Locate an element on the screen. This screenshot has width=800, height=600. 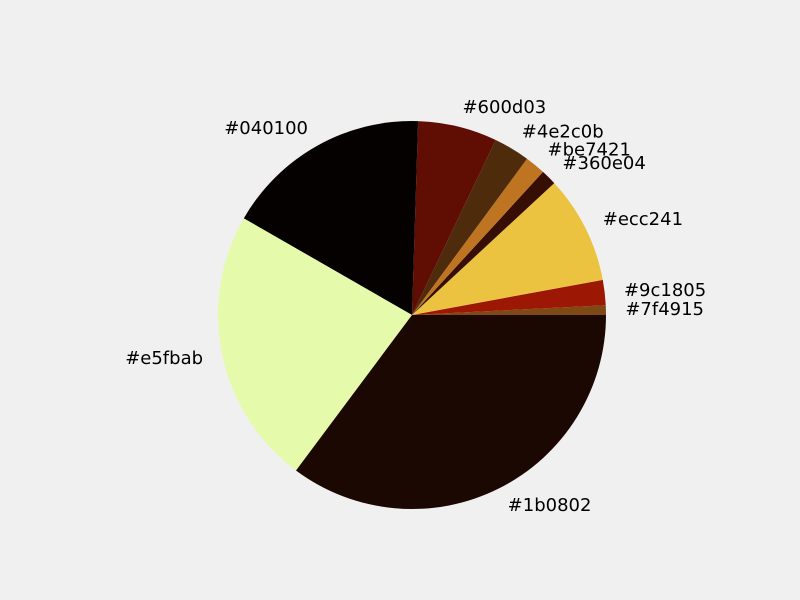
pie-slice-4e2c0b is located at coordinates (470, 227).